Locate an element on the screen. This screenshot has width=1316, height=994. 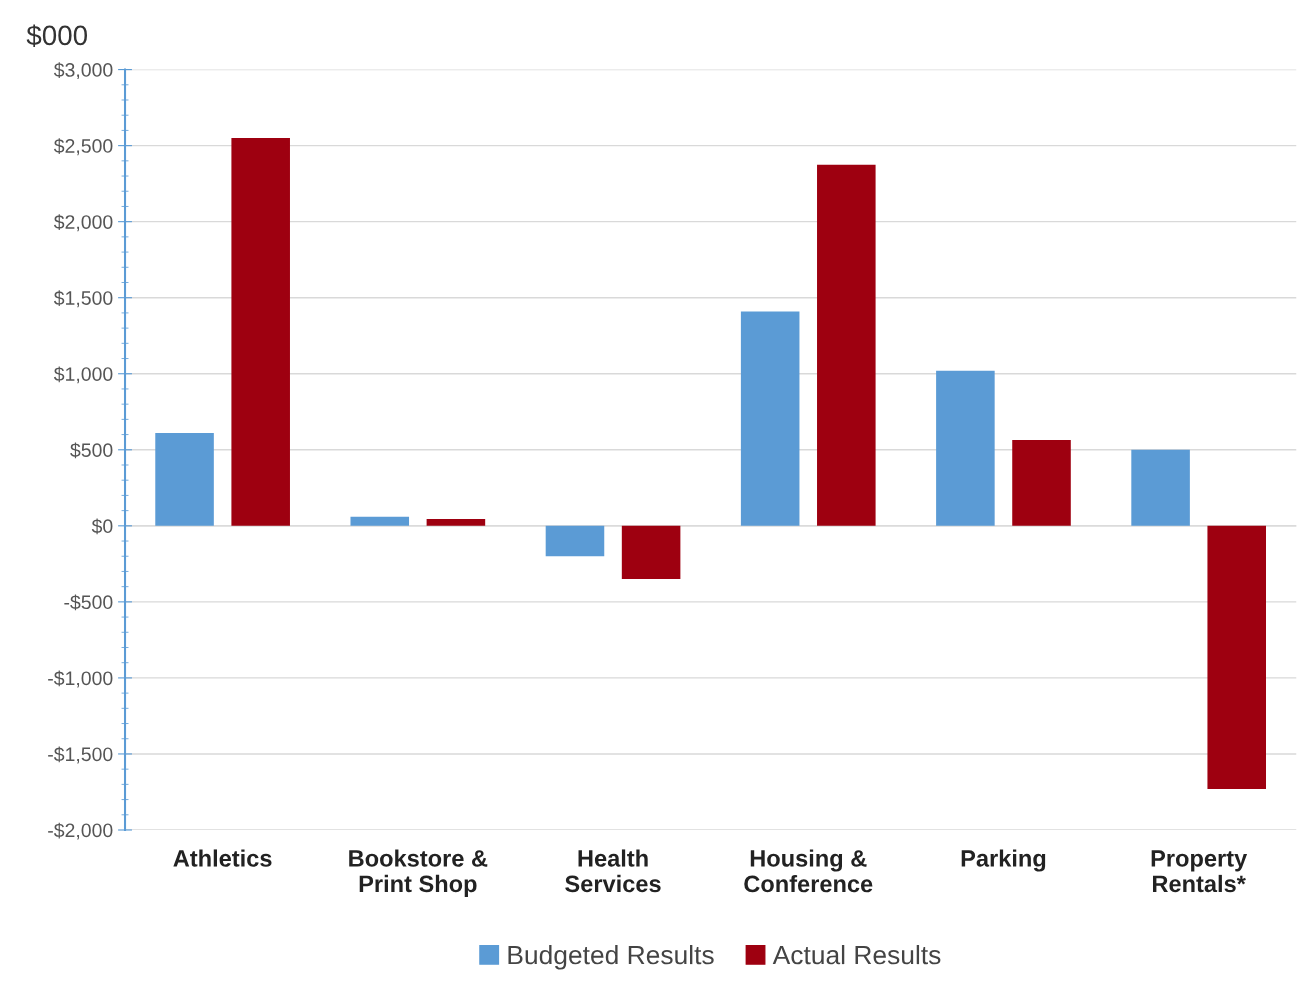
y-tick-label: $2,500 is located at coordinates (83, 147).